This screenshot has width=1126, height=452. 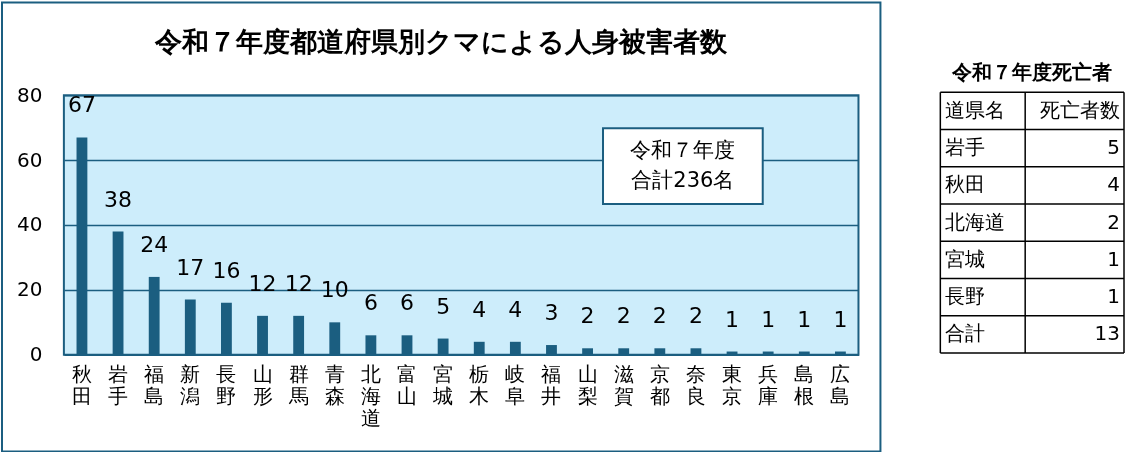 What do you see at coordinates (975, 109) in the screenshot?
I see `text: 道県名` at bounding box center [975, 109].